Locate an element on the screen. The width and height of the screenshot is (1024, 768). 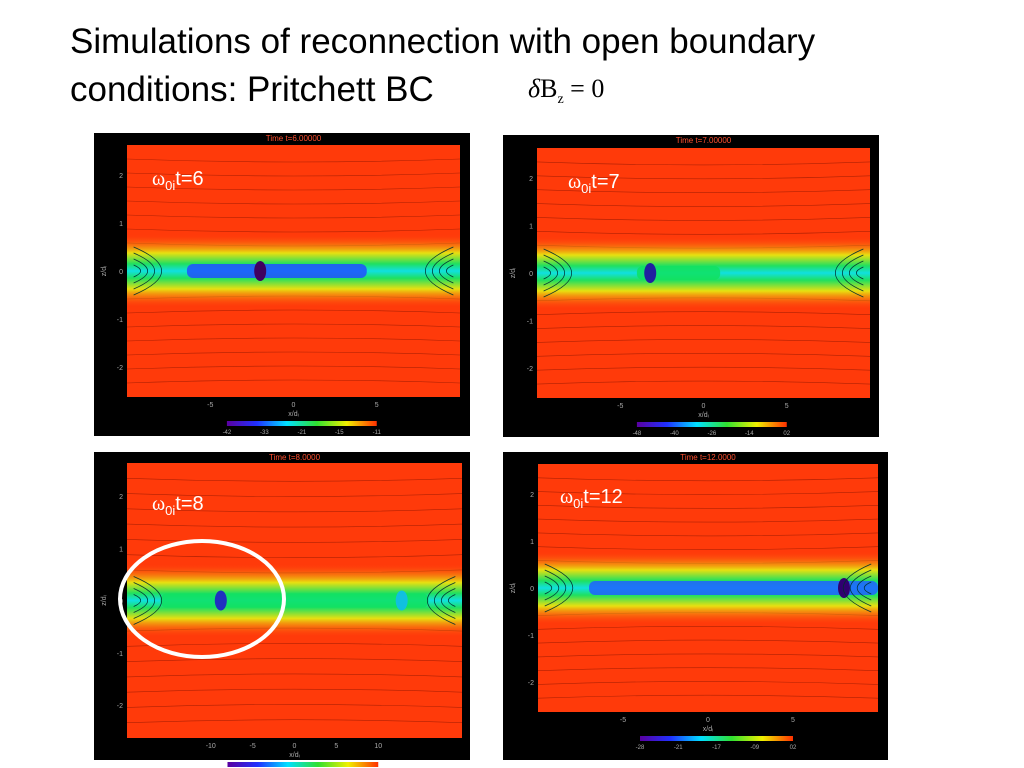
formula-delta: δ is located at coordinates (534, 88).